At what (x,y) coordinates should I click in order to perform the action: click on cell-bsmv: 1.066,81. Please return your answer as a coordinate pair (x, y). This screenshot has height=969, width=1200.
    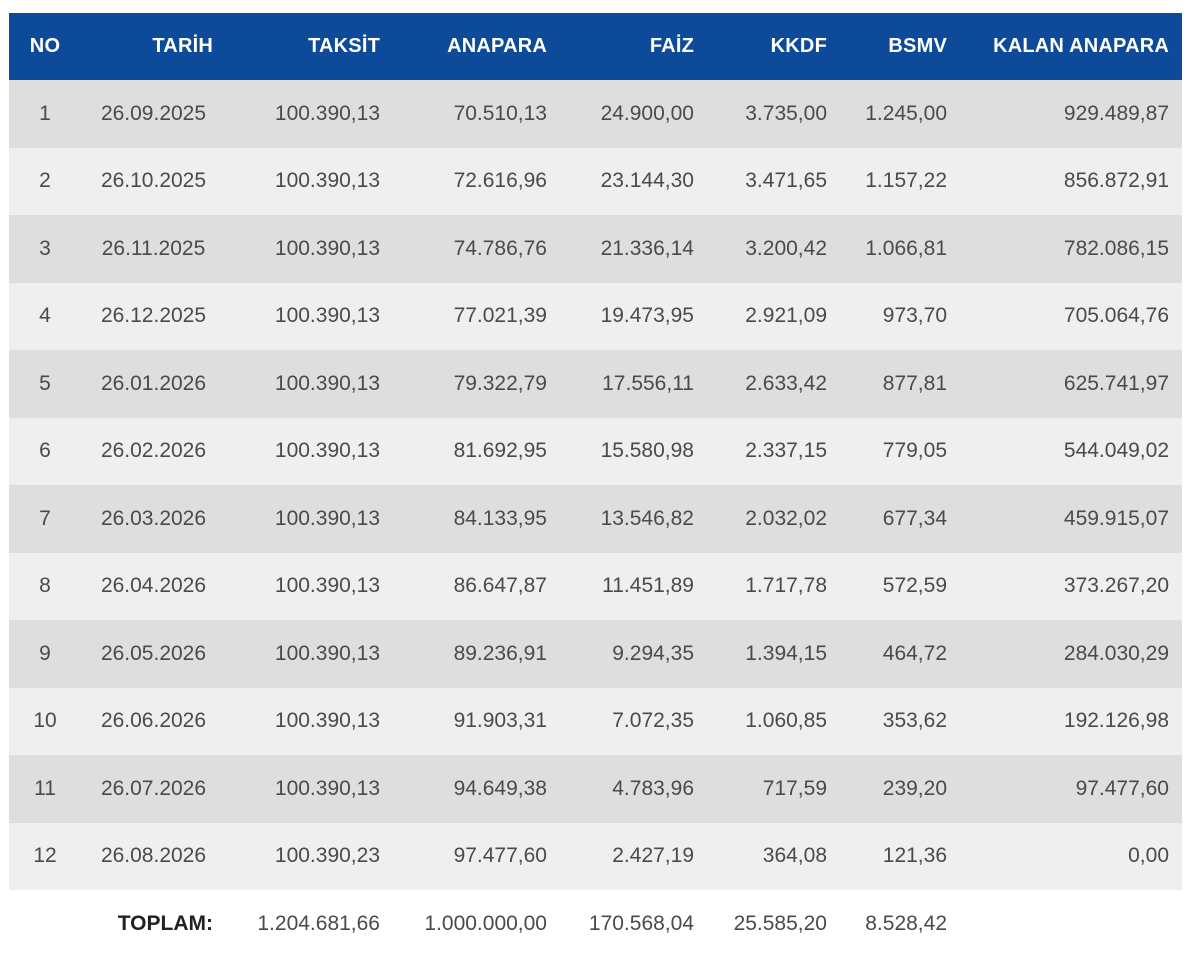
    Looking at the image, I should click on (900, 249).